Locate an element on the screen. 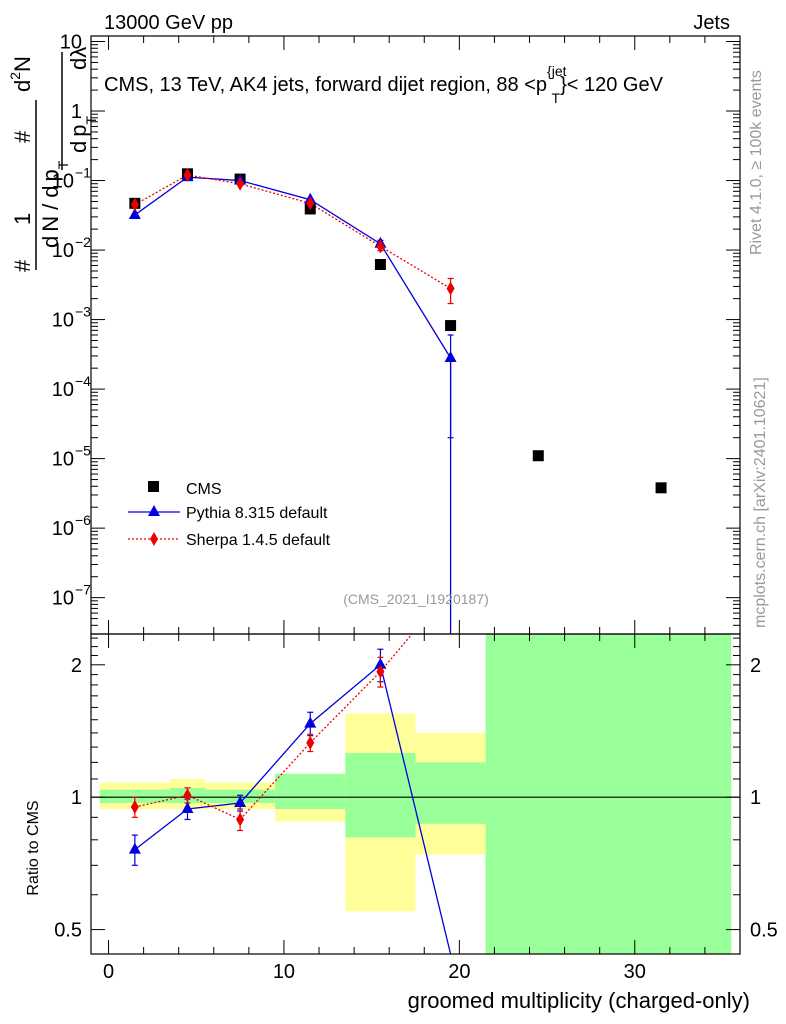  upper-y-tick-exponent-7: −6 is located at coordinates (83, 520).